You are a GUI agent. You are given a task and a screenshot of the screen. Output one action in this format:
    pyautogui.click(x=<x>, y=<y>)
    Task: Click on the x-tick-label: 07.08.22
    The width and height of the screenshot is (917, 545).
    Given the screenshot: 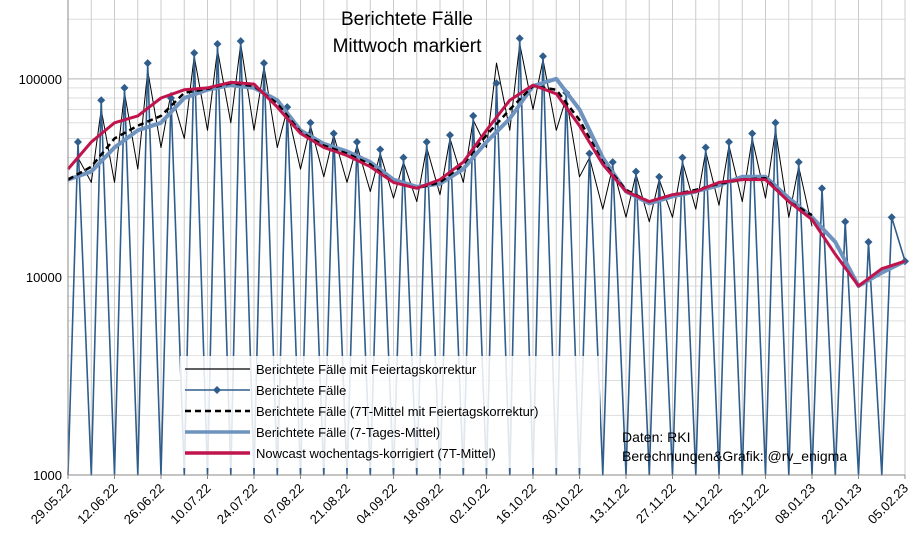 What is the action you would take?
    pyautogui.click(x=283, y=504)
    